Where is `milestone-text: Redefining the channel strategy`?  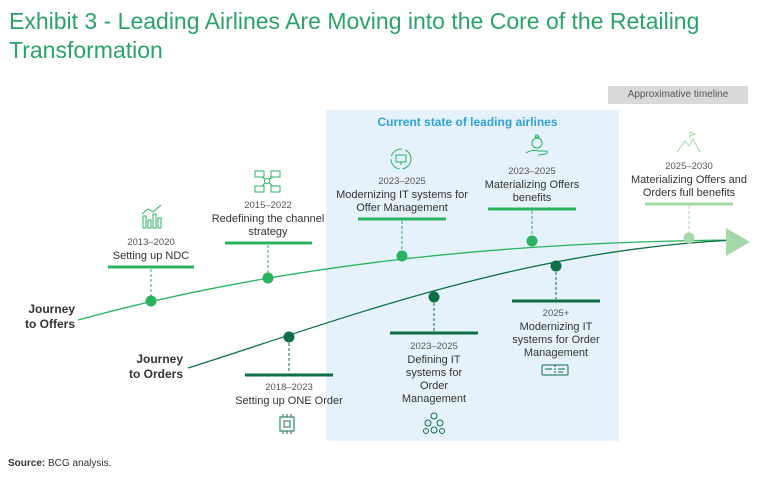 milestone-text: Redefining the channel strategy is located at coordinates (268, 225).